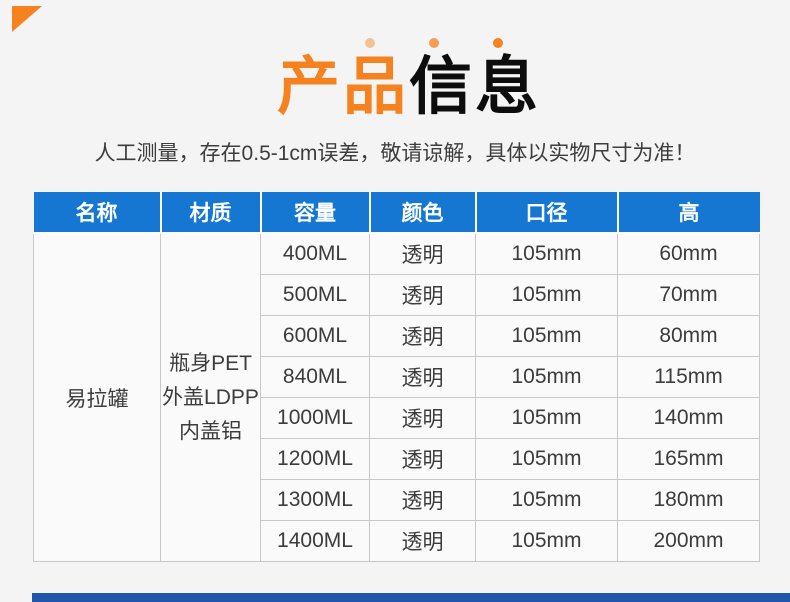  I want to click on title-dots-icon, so click(414, 43).